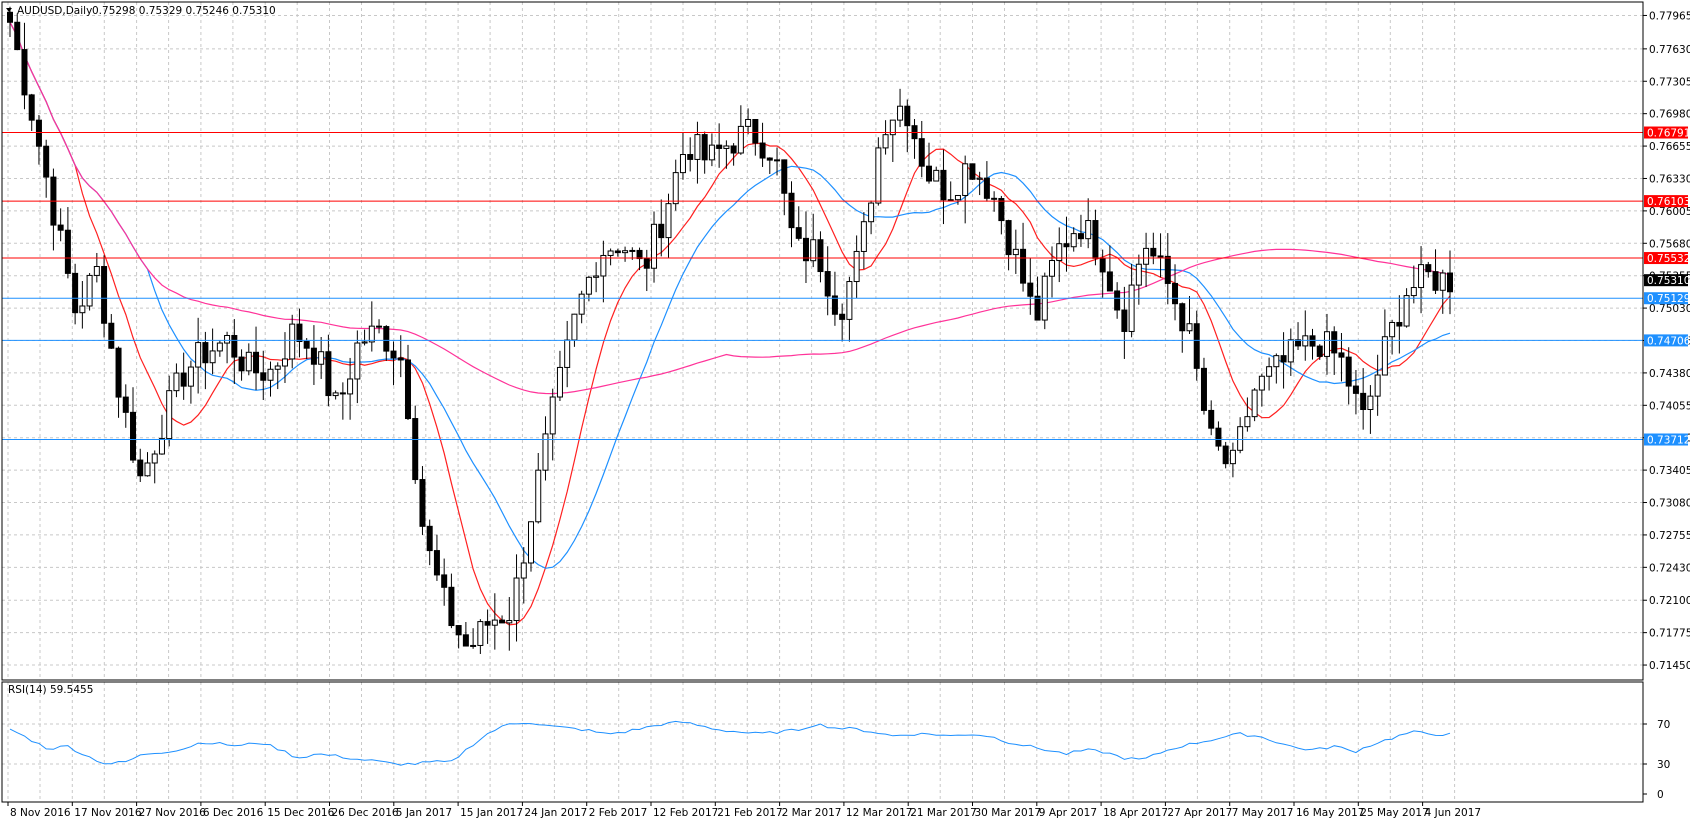 Image resolution: width=1690 pixels, height=820 pixels. What do you see at coordinates (1669, 536) in the screenshot?
I see `y-tick-label: 0.72755` at bounding box center [1669, 536].